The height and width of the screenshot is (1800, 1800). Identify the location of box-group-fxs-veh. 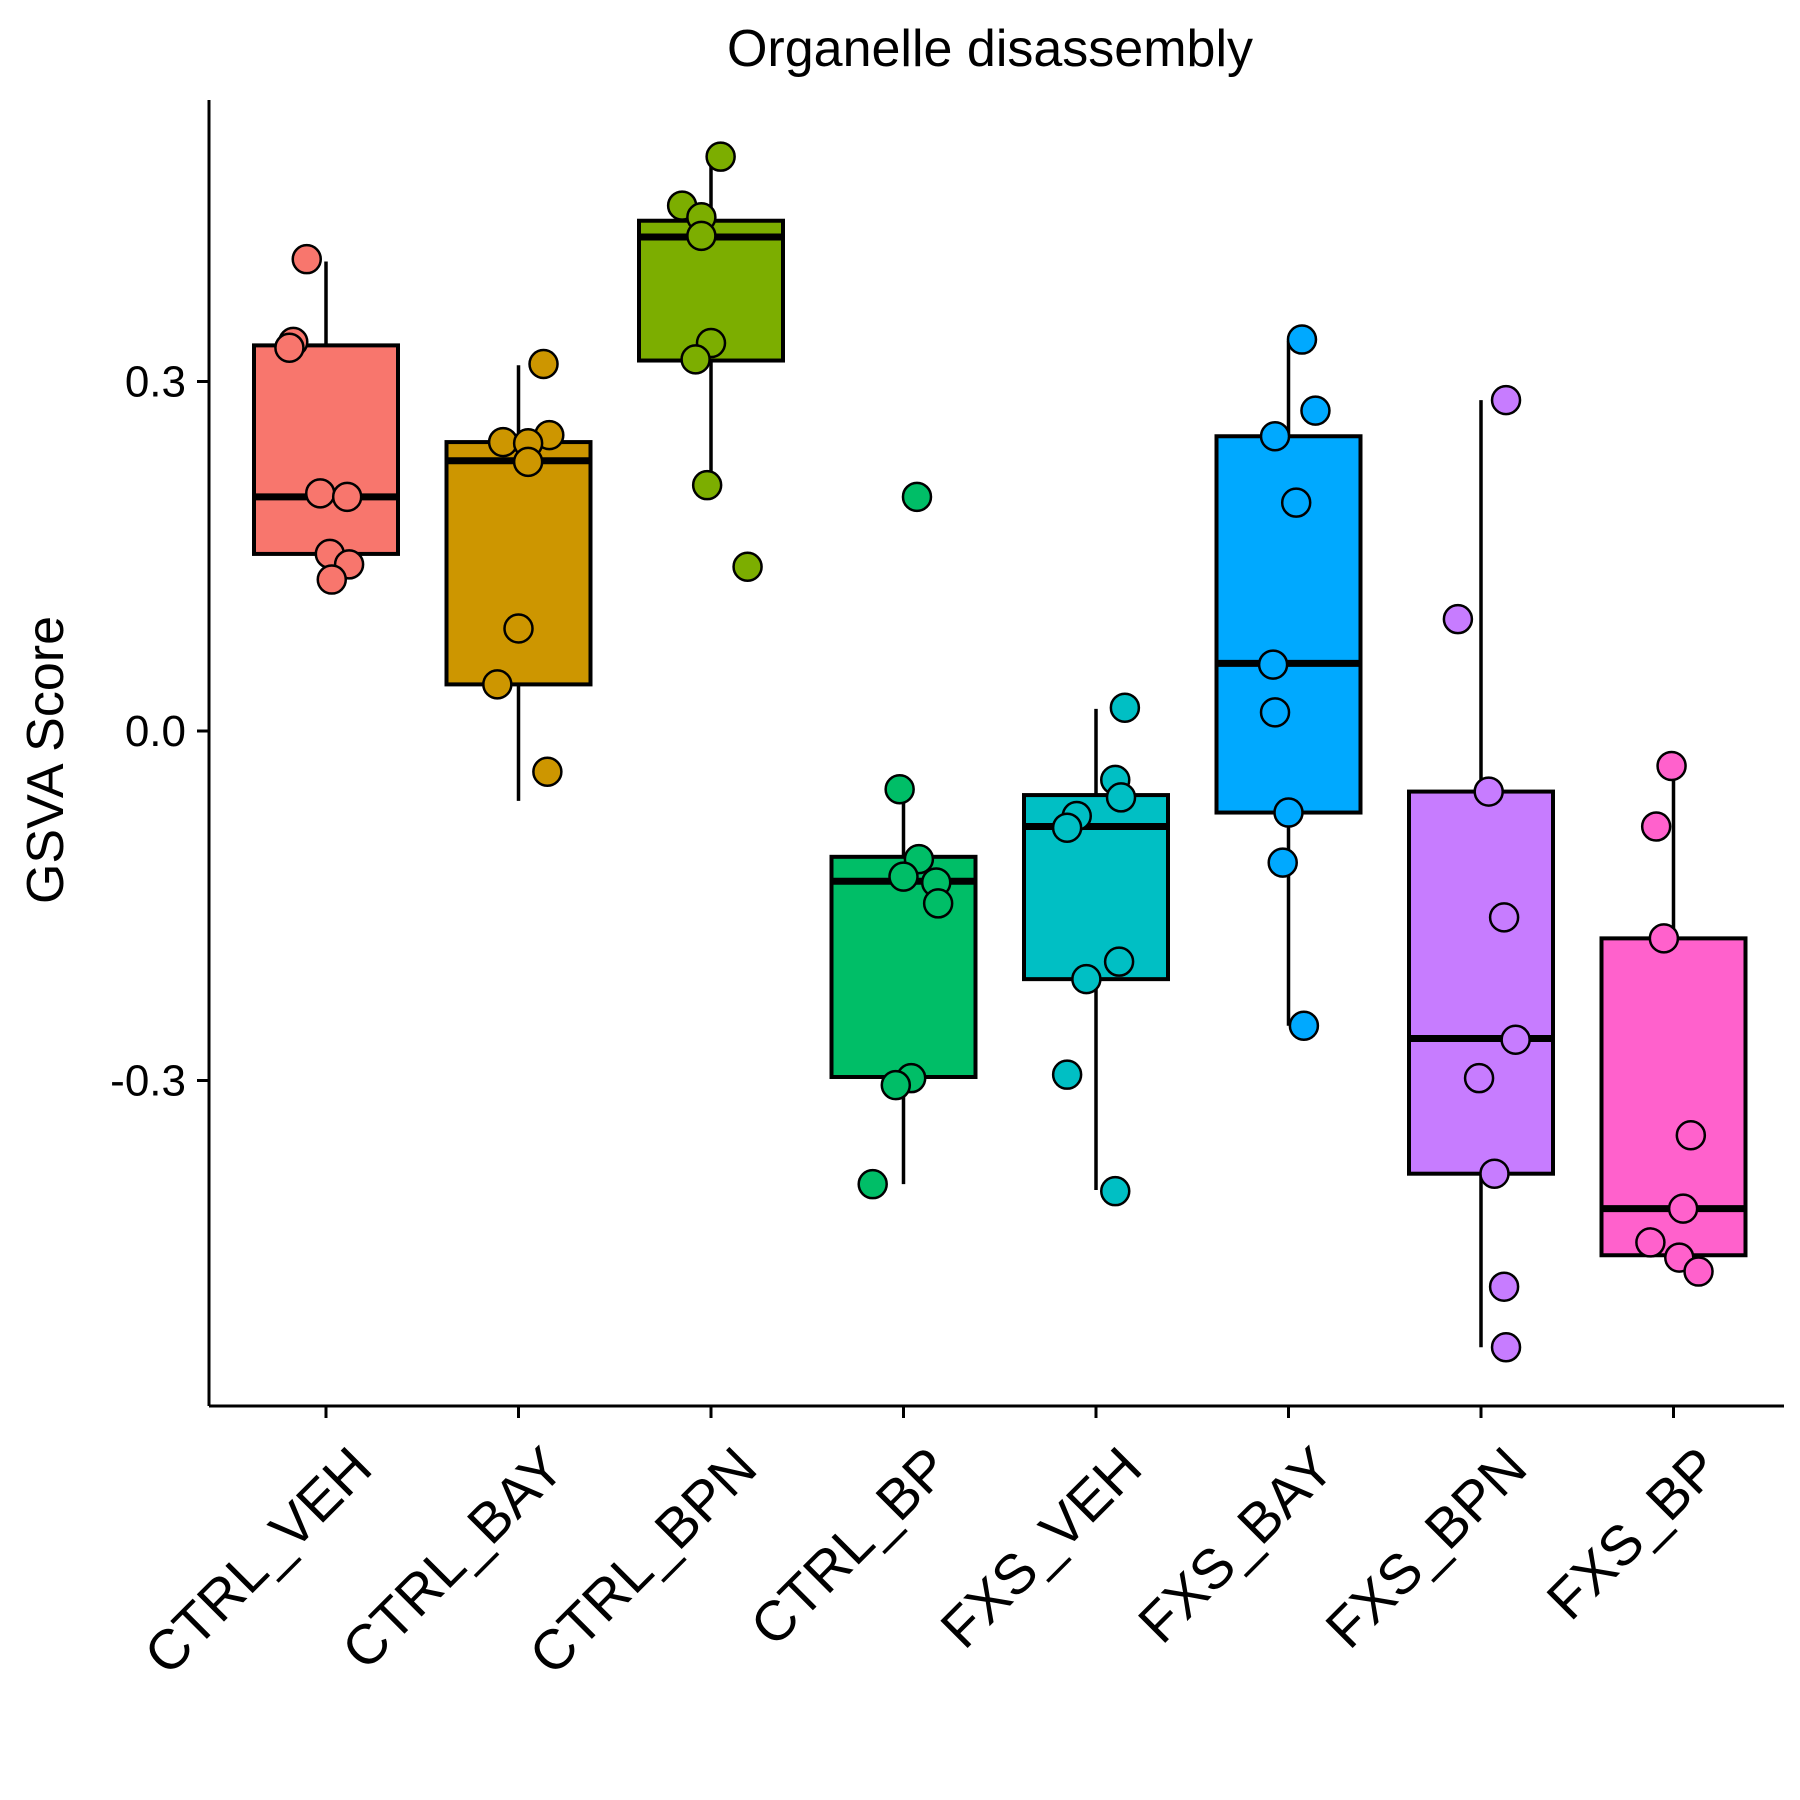
(1096, 949).